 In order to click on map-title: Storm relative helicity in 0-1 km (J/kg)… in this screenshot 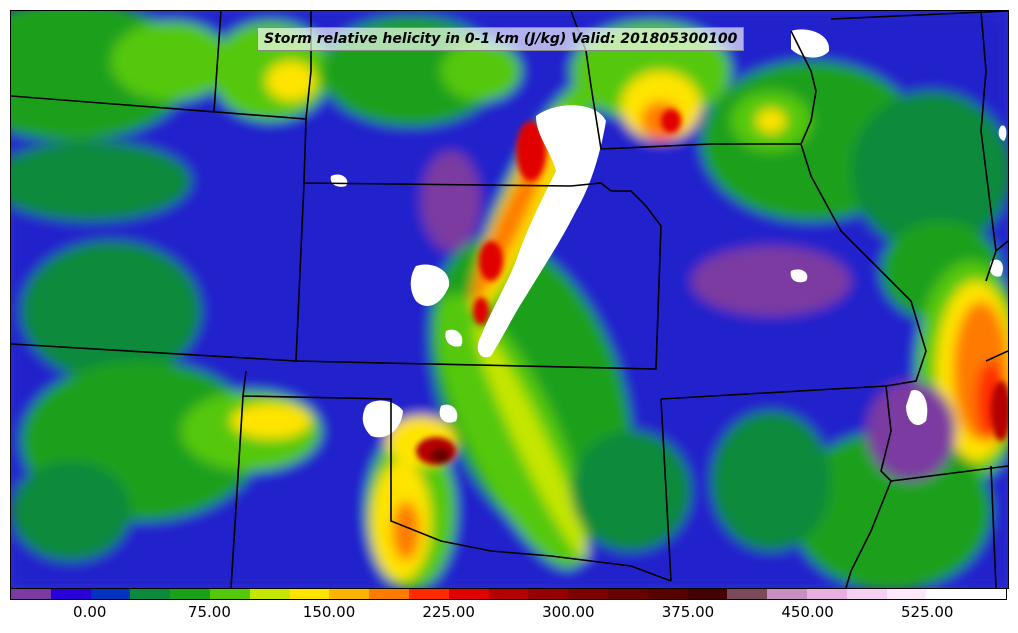, I will do `click(501, 39)`.